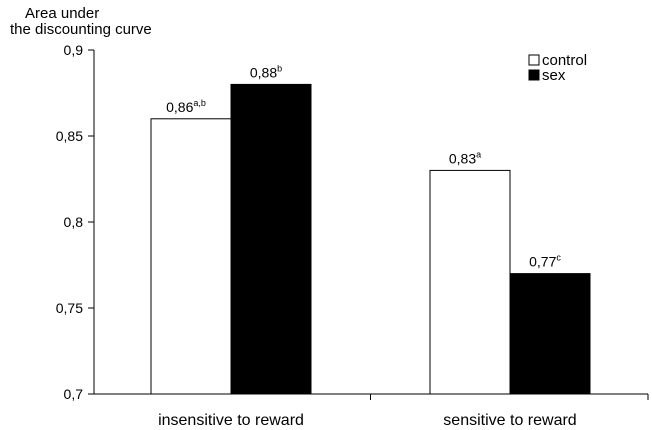 This screenshot has height=430, width=652. Describe the element at coordinates (554, 75) in the screenshot. I see `legend-label-sex: sex` at that location.